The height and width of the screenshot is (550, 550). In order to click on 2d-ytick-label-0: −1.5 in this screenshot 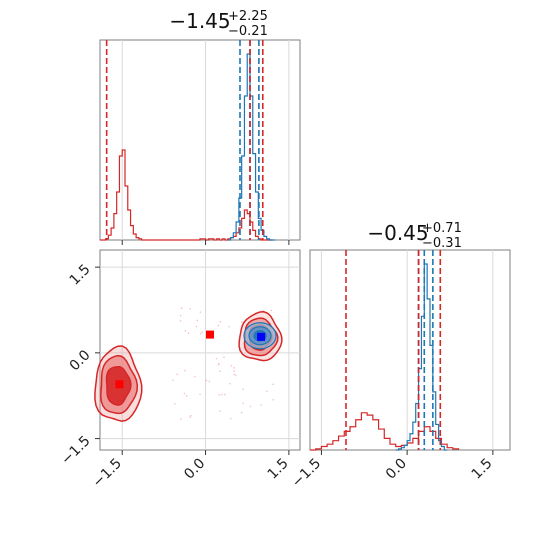, I will do `click(75, 450)`.